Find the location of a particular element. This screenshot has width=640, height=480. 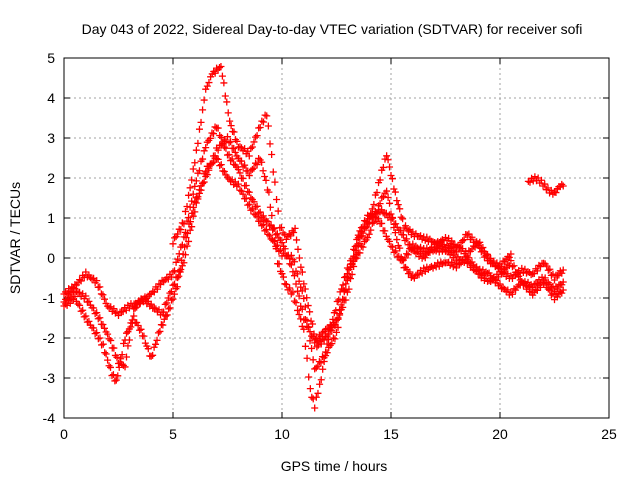

y-tick-label: -2 is located at coordinates (49, 338).